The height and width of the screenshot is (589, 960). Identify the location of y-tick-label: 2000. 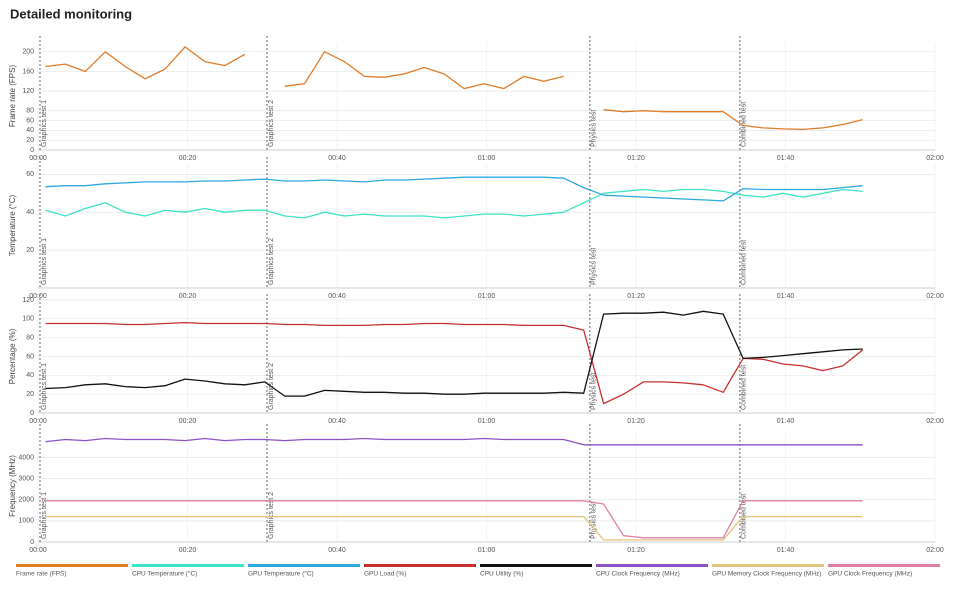
(26, 500).